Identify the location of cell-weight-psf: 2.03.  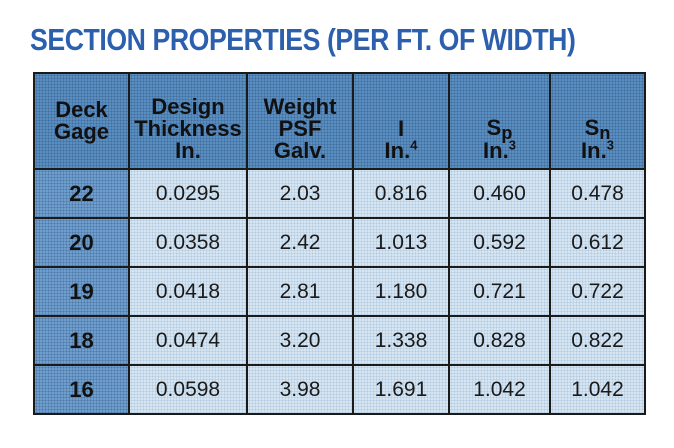
(300, 193).